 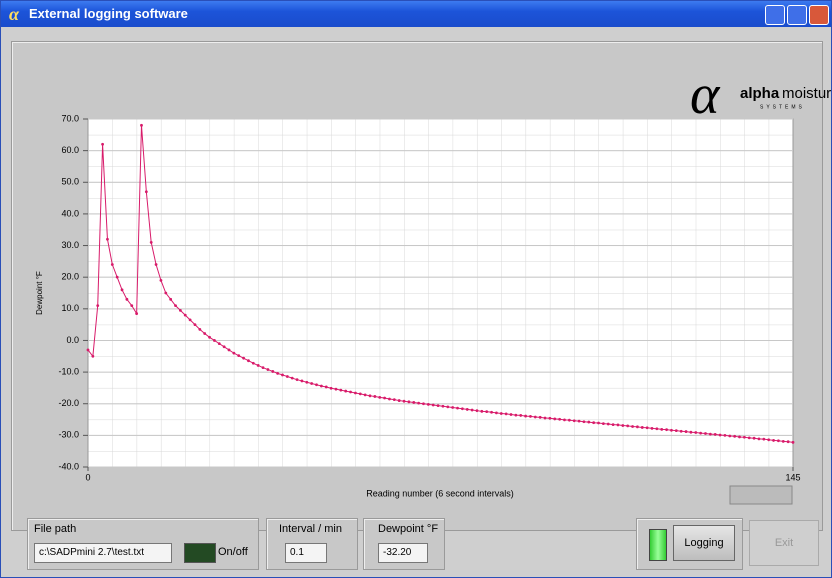 I want to click on onoff-led, so click(x=200, y=553).